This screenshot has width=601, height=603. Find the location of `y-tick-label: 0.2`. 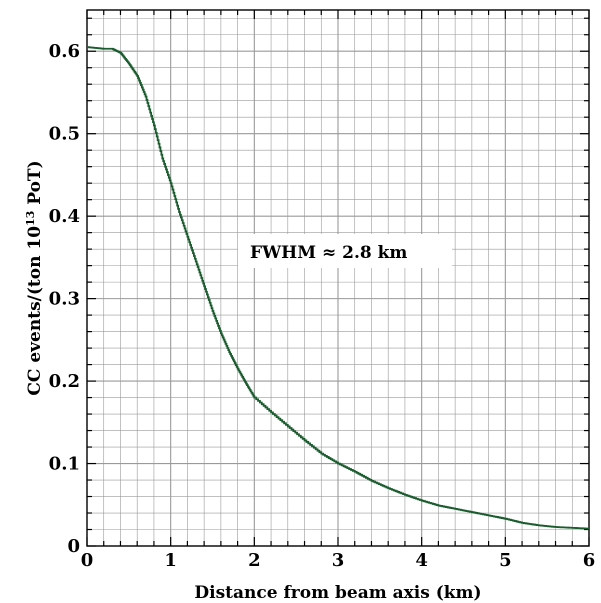

y-tick-label: 0.2 is located at coordinates (64, 381).